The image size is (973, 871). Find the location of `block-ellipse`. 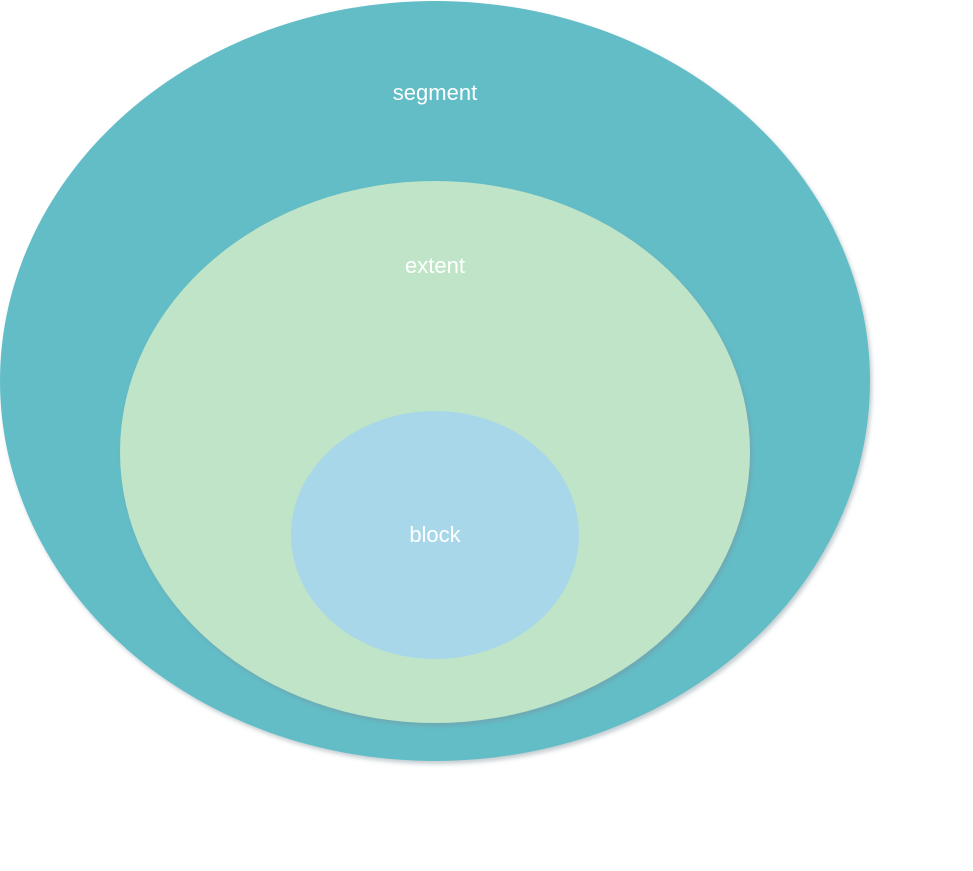

block-ellipse is located at coordinates (435, 535).